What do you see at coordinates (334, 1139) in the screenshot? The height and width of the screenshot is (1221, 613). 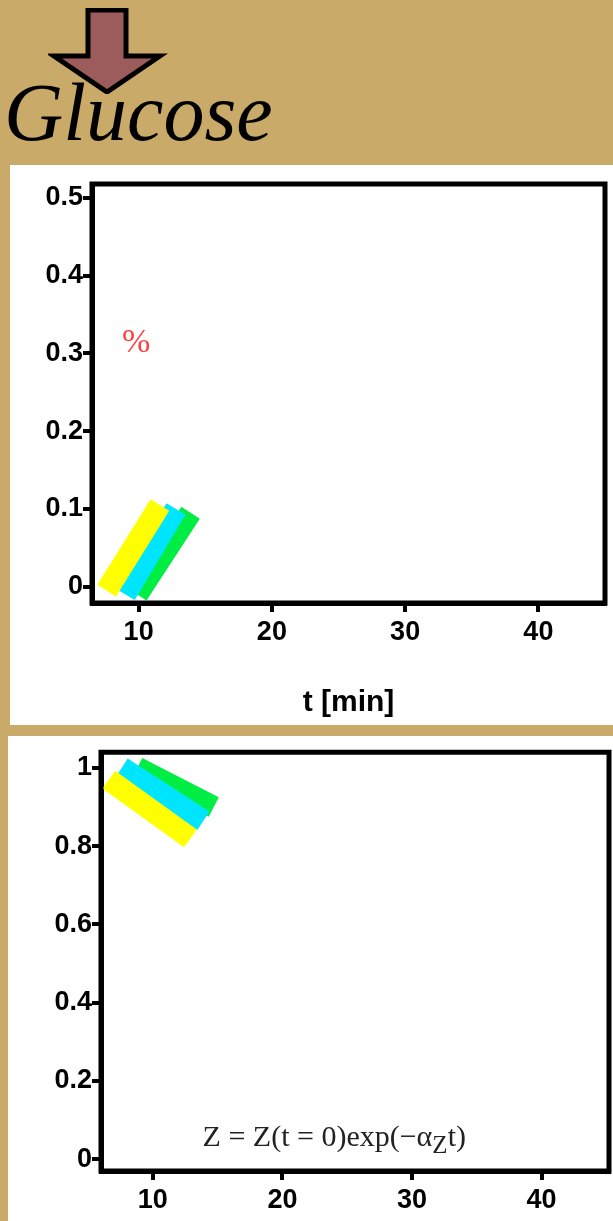 I see `annotation: Z = Z(t = 0)exp(−α$_{Z}$t)` at bounding box center [334, 1139].